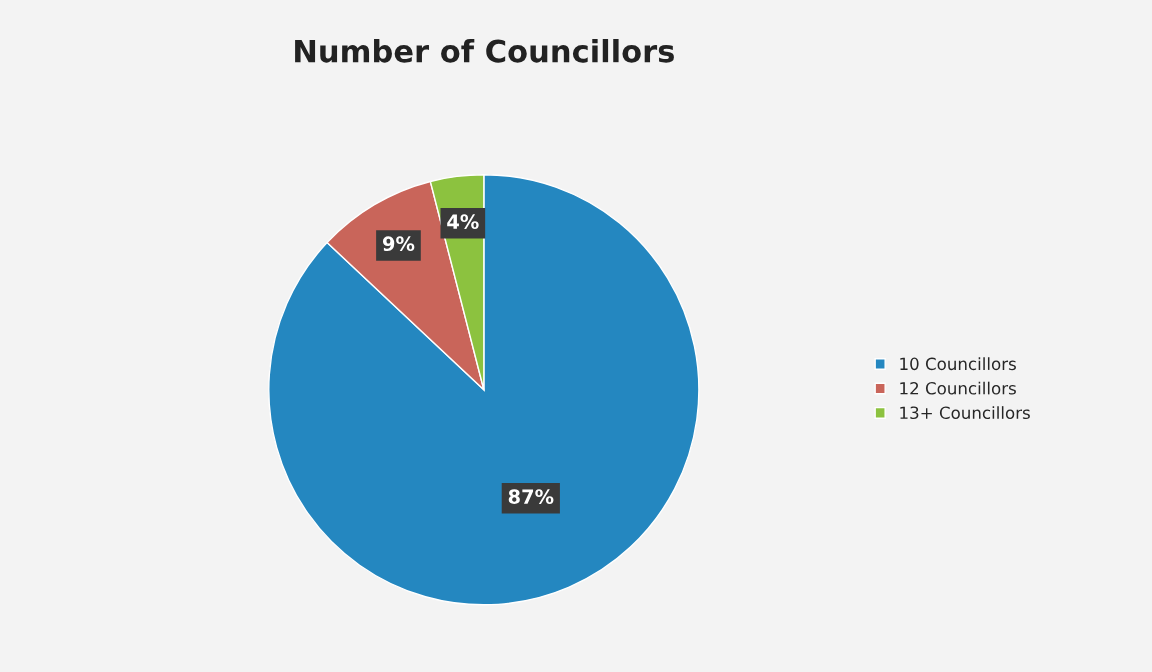 This screenshot has height=672, width=1152. Describe the element at coordinates (958, 388) in the screenshot. I see `legend-label: 12 Councillors` at that location.